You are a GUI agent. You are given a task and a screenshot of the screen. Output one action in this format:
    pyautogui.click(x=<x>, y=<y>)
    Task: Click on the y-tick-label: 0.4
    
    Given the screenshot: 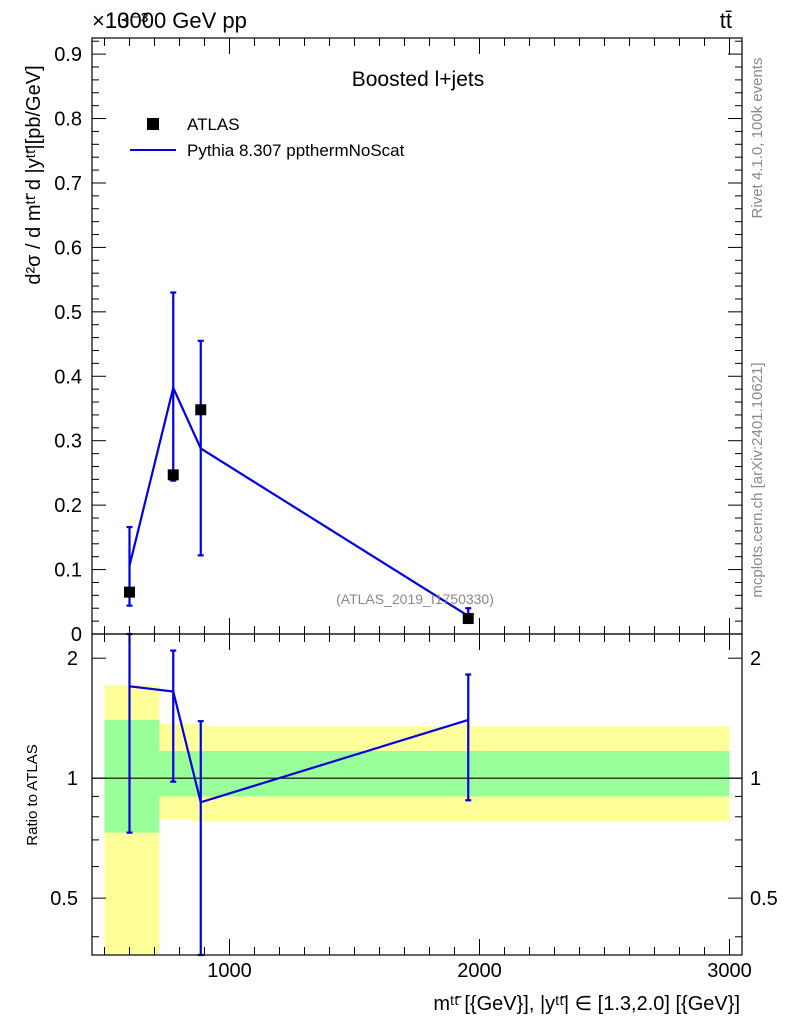 What is the action you would take?
    pyautogui.click(x=68, y=377)
    